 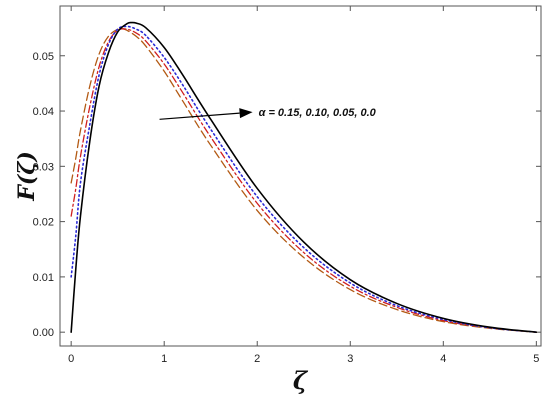 I want to click on x-tick-label: 1, so click(x=164, y=359).